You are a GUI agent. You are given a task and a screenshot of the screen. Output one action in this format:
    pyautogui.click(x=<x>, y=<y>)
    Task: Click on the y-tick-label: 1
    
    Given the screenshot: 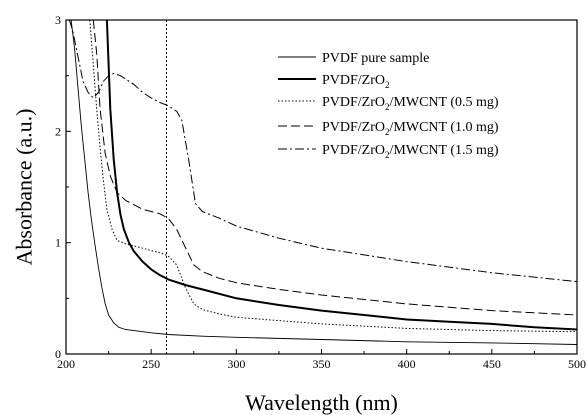 What is the action you would take?
    pyautogui.click(x=58, y=243)
    